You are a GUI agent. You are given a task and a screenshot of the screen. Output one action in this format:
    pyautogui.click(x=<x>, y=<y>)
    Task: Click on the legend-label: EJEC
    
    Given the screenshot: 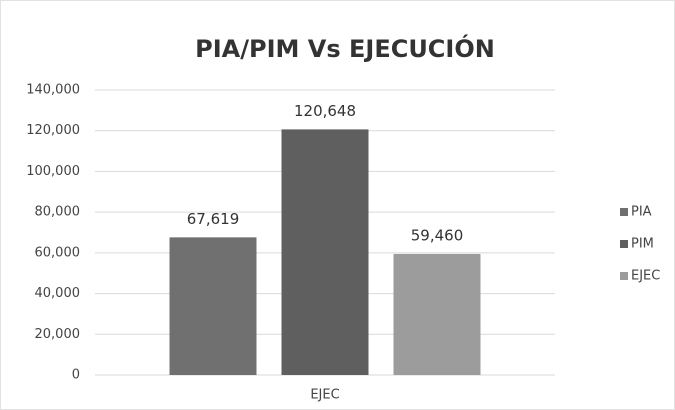 What is the action you would take?
    pyautogui.click(x=645, y=276)
    